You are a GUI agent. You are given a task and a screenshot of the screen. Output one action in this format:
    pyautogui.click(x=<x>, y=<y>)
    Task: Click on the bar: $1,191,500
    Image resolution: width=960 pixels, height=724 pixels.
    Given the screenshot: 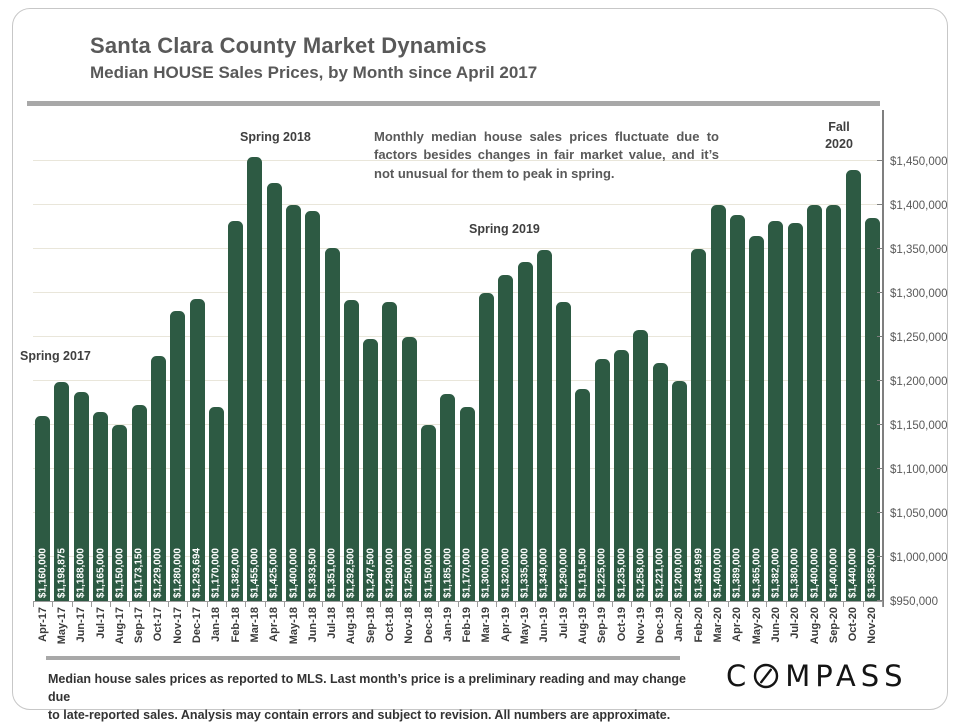 What is the action you would take?
    pyautogui.click(x=583, y=494)
    